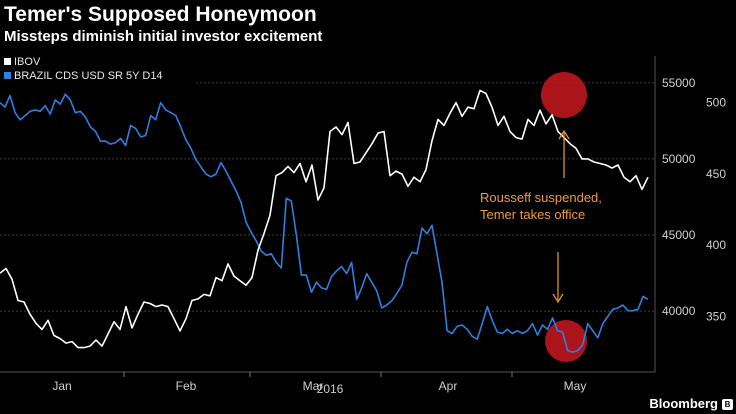 Image resolution: width=736 pixels, height=414 pixels. Describe the element at coordinates (679, 159) in the screenshot. I see `ibov-tick-label: 50000` at that location.